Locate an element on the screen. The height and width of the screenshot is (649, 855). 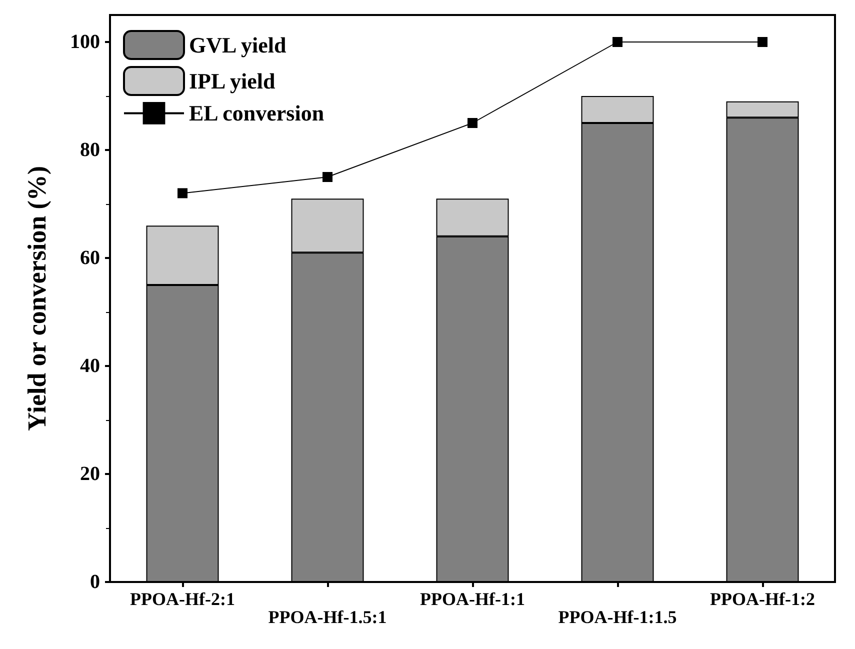
y-tick-label: 80 is located at coordinates (90, 150).